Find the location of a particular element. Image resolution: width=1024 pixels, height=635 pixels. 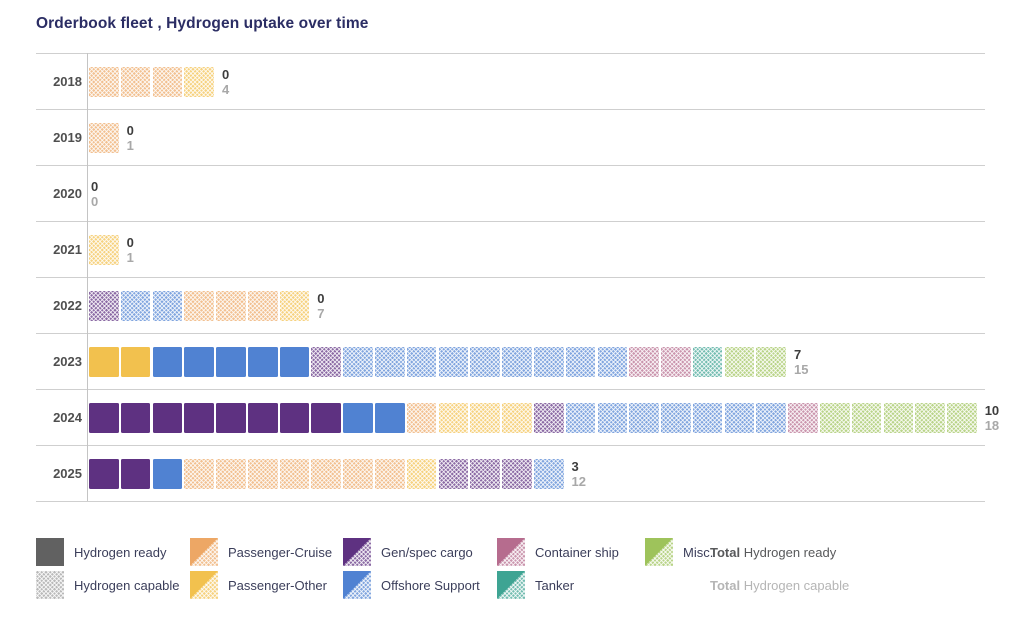

capable-count: 18 is located at coordinates (992, 425).